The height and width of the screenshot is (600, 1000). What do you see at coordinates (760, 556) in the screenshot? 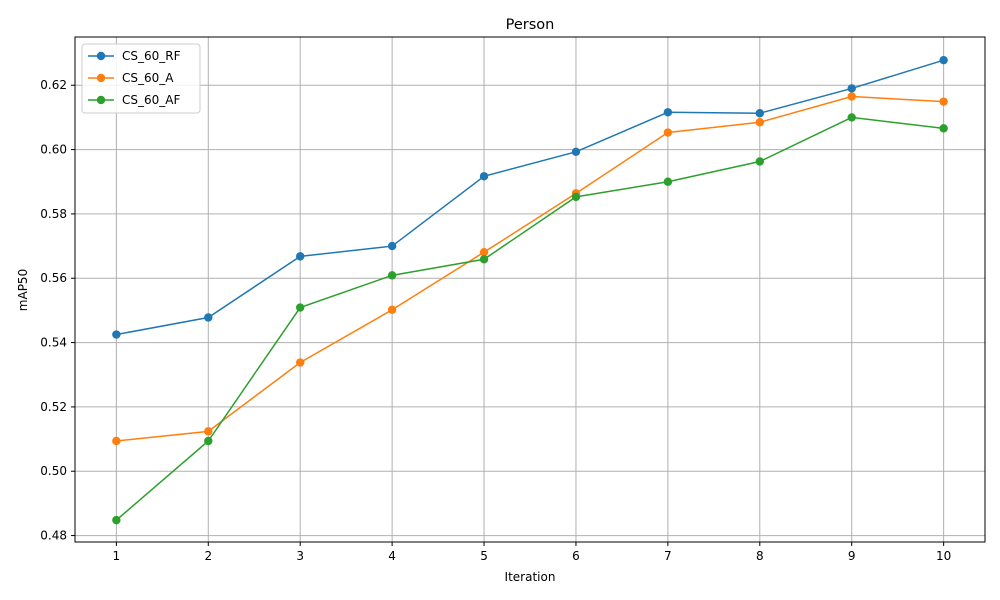
I see `x-tick-label: 8` at bounding box center [760, 556].